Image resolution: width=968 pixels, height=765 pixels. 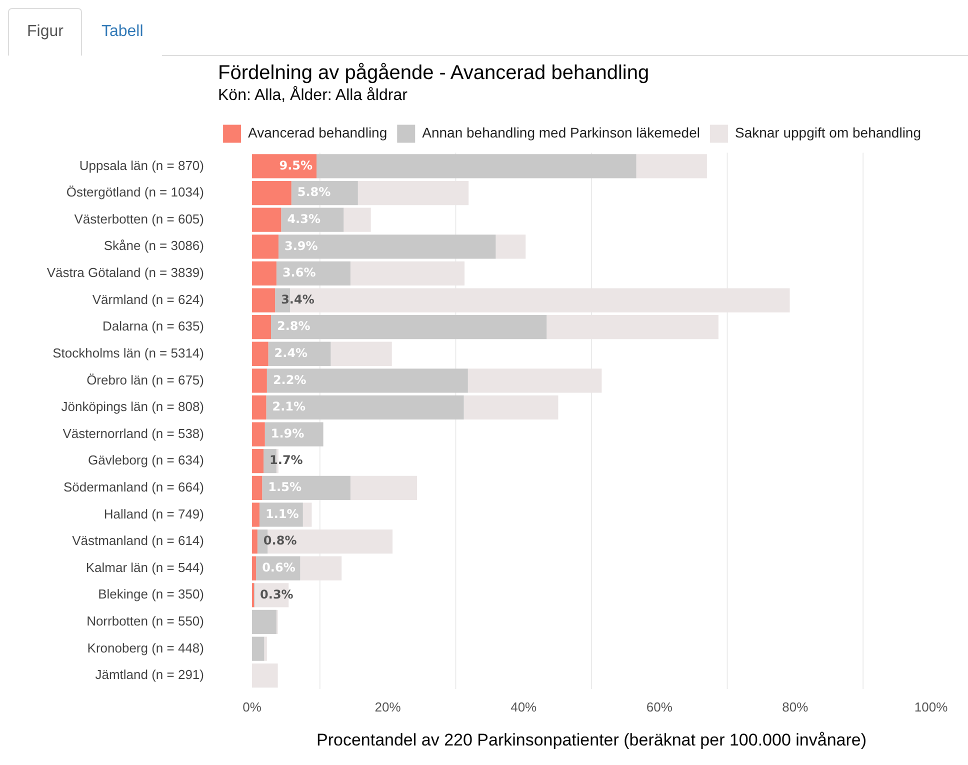 What do you see at coordinates (125, 272) in the screenshot?
I see `y-tick-label: Västra Götaland (n = 3839)` at bounding box center [125, 272].